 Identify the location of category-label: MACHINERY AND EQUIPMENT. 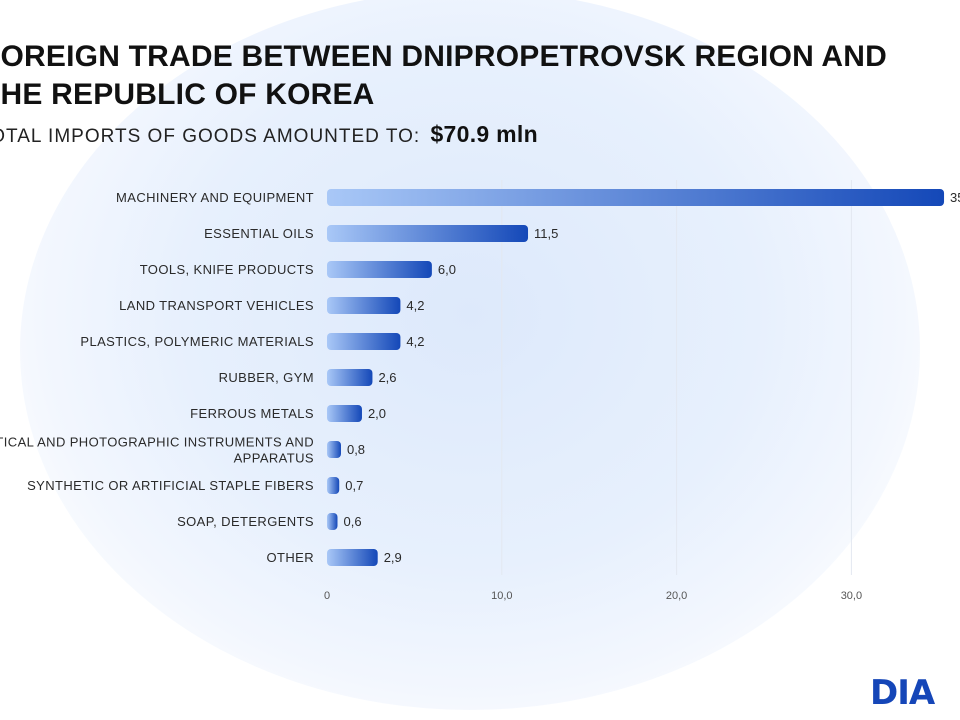
(215, 197).